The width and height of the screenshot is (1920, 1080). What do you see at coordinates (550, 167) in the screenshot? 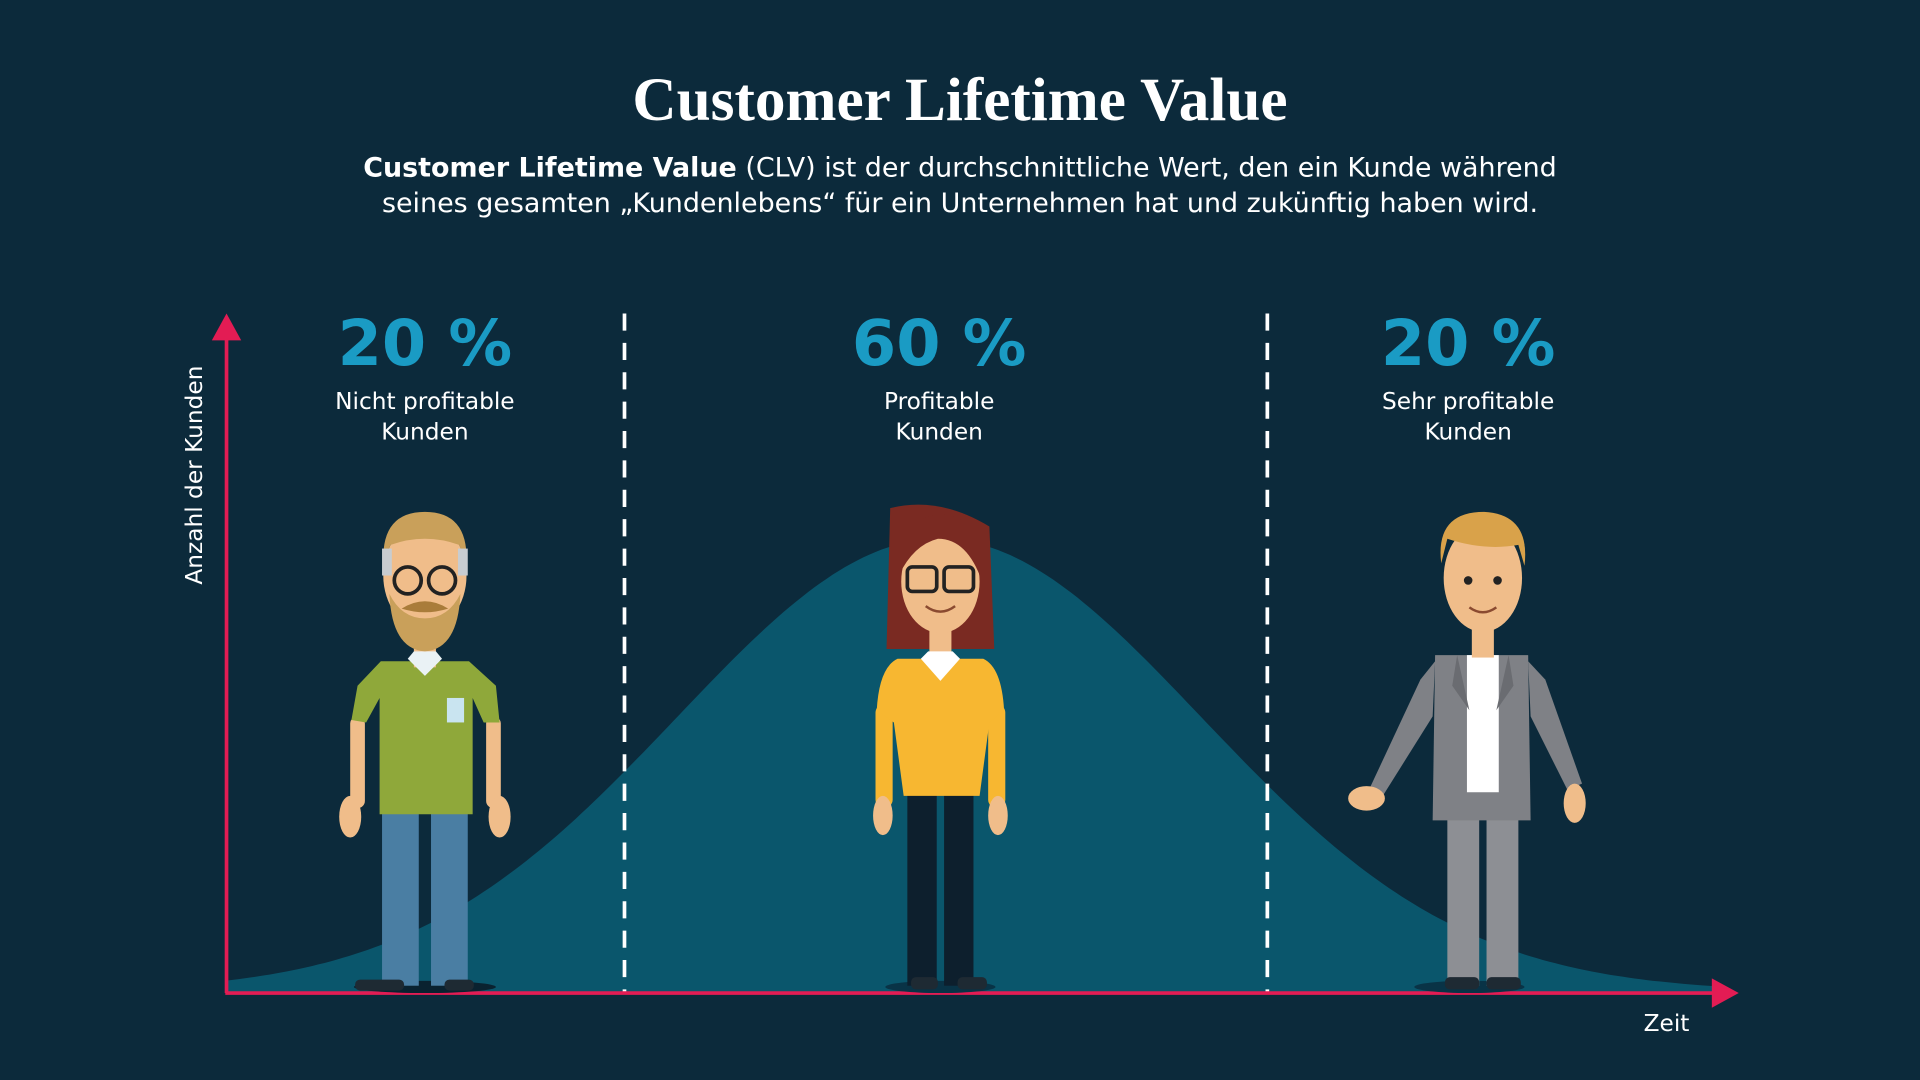
I see `description-bold: Customer Lifetime Value` at bounding box center [550, 167].